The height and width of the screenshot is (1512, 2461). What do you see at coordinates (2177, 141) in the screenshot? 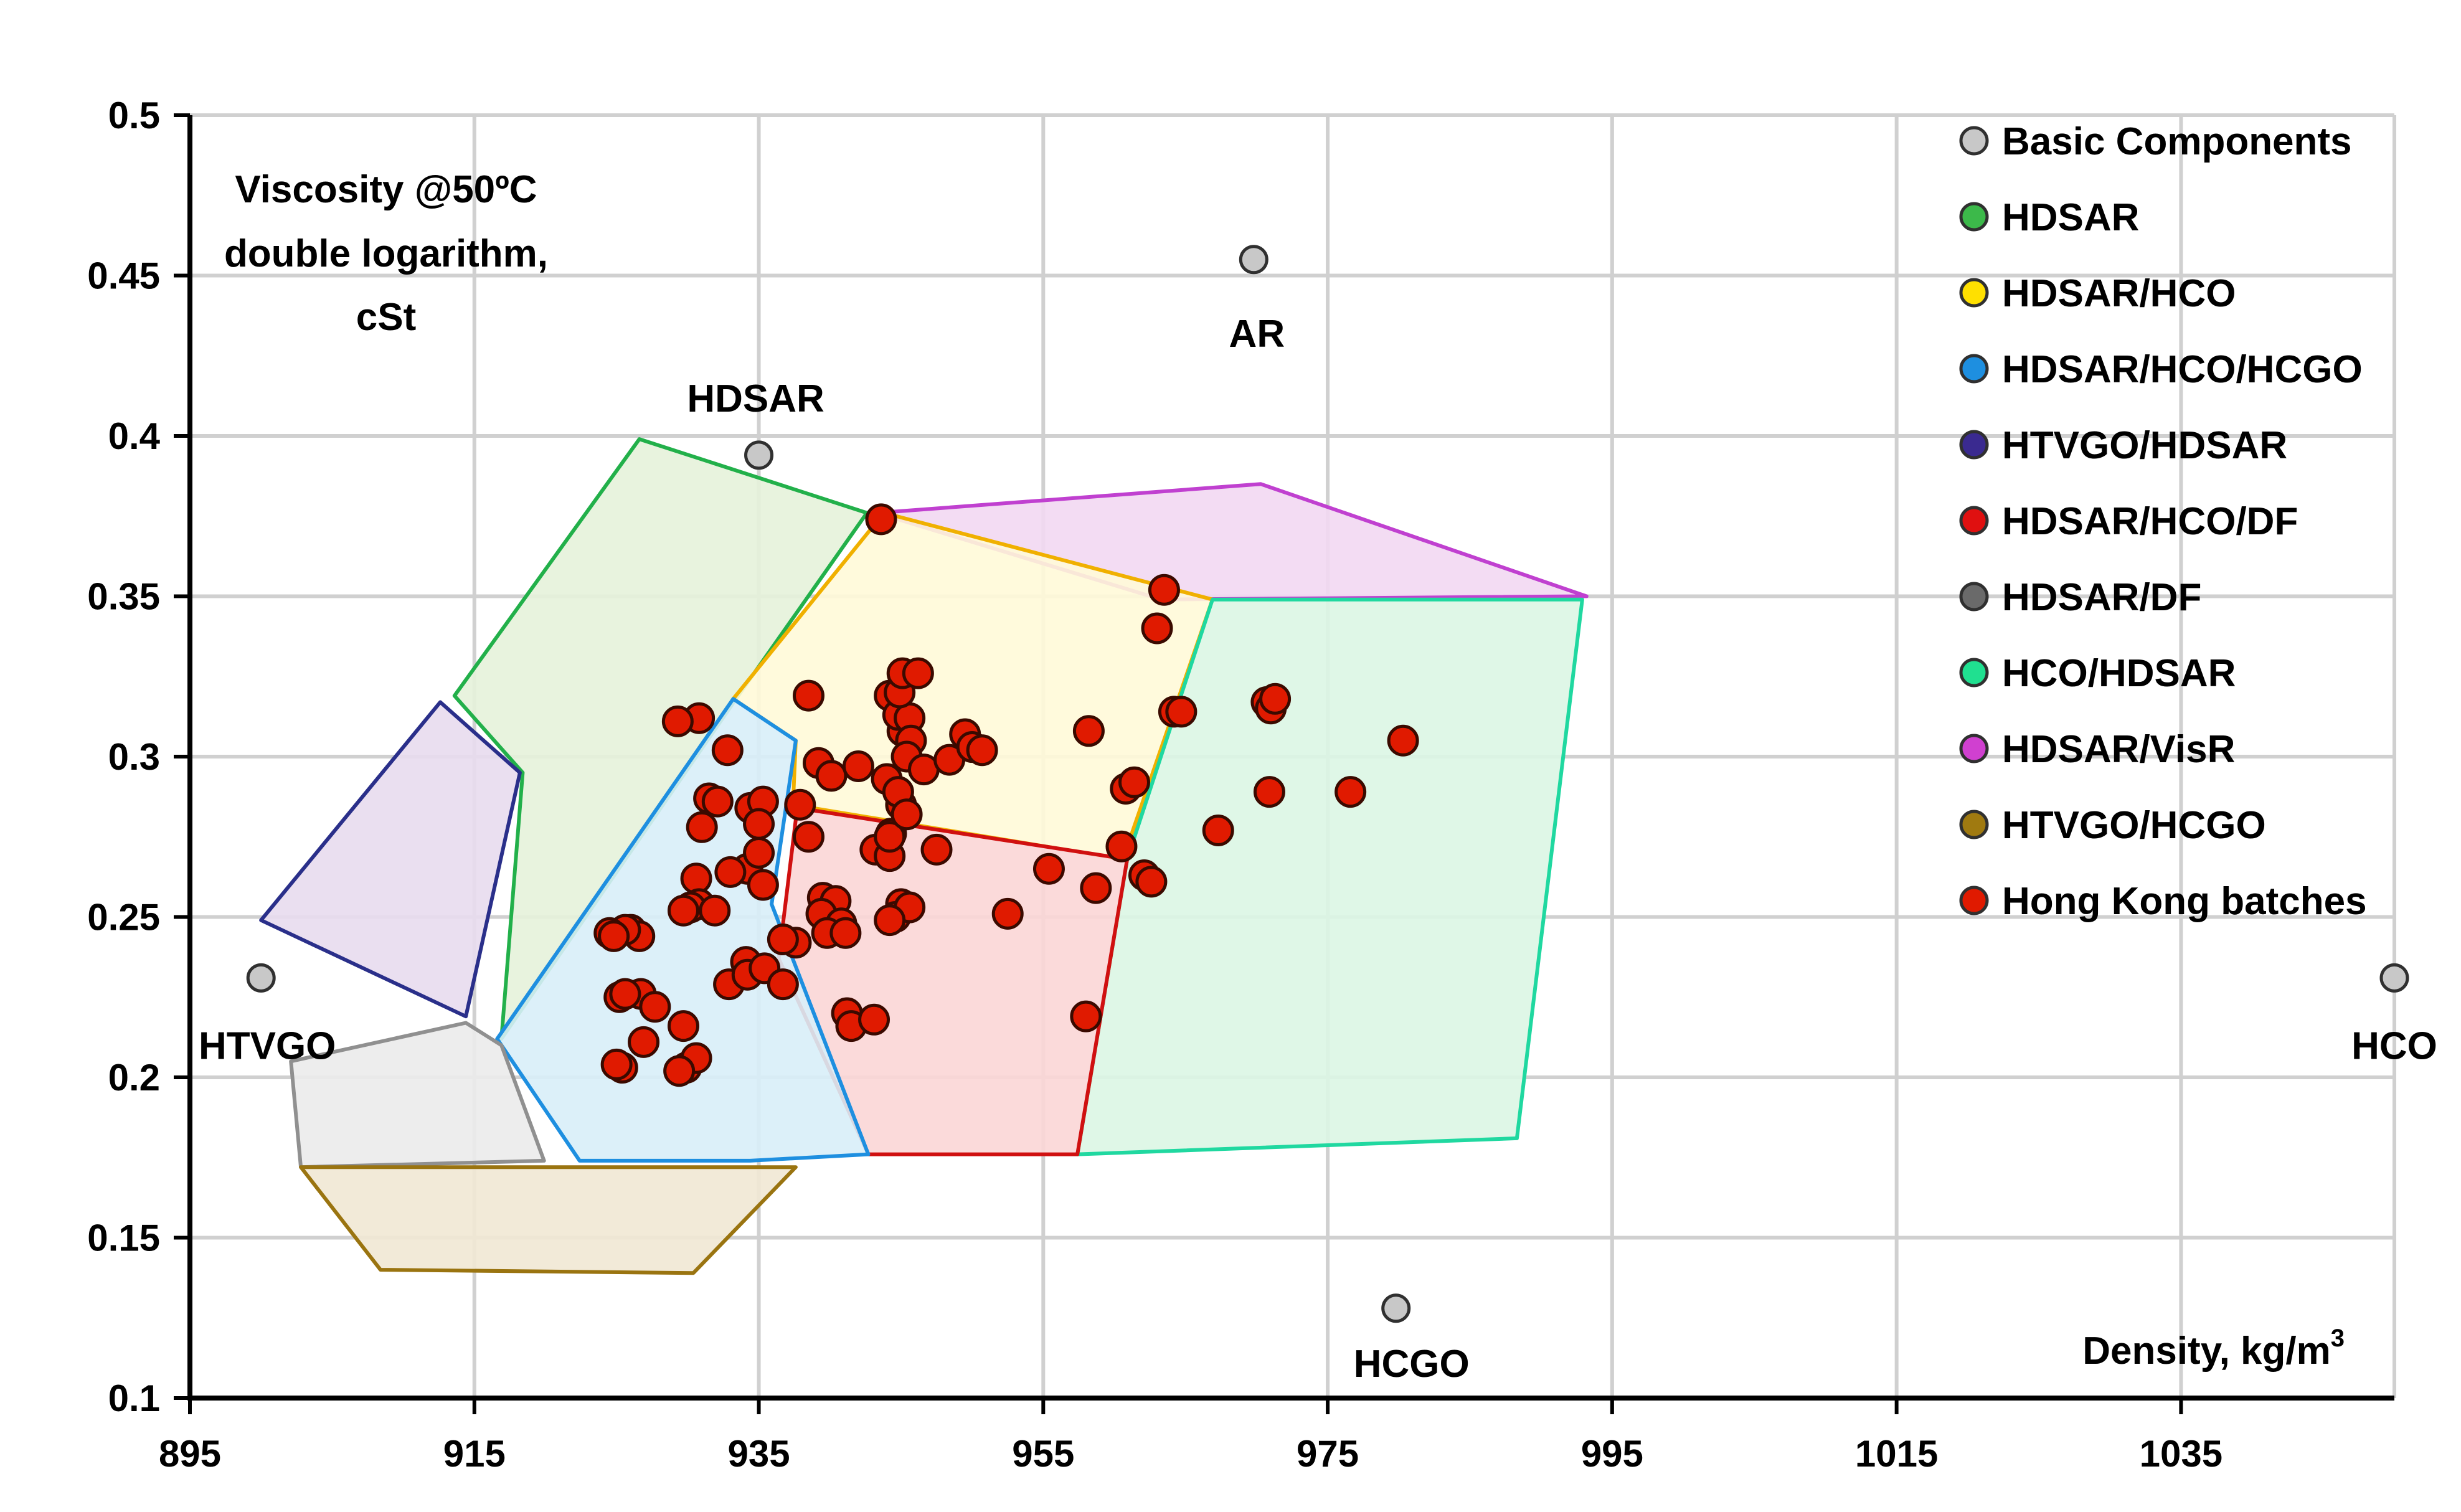
I see `legend-label: Basic Components` at bounding box center [2177, 141].